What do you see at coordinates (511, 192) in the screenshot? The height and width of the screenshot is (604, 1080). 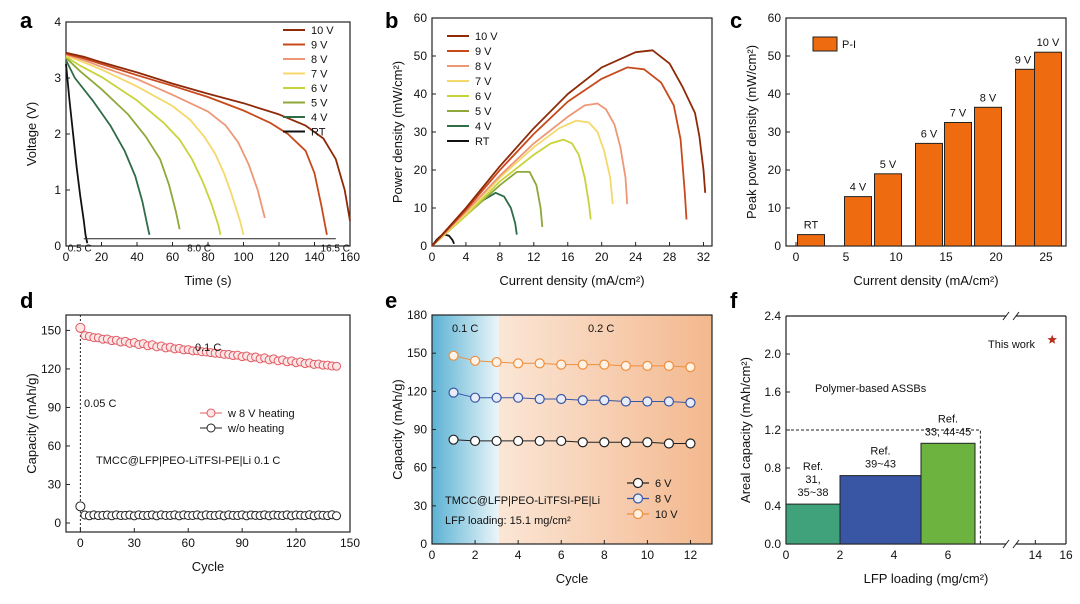 I see `panel-b-series-6v` at bounding box center [511, 192].